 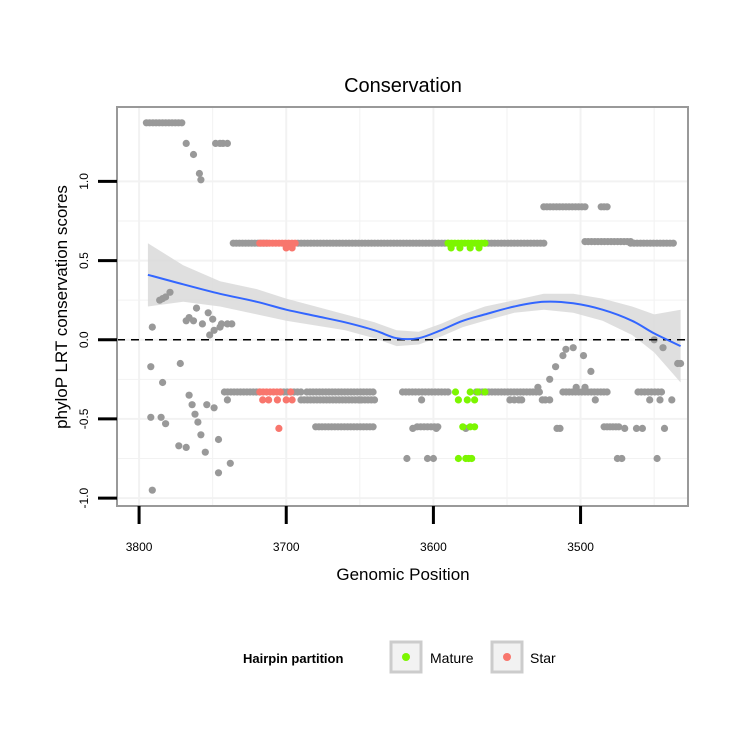 What do you see at coordinates (84, 260) in the screenshot?
I see `y-tick-label: 0.5` at bounding box center [84, 260].